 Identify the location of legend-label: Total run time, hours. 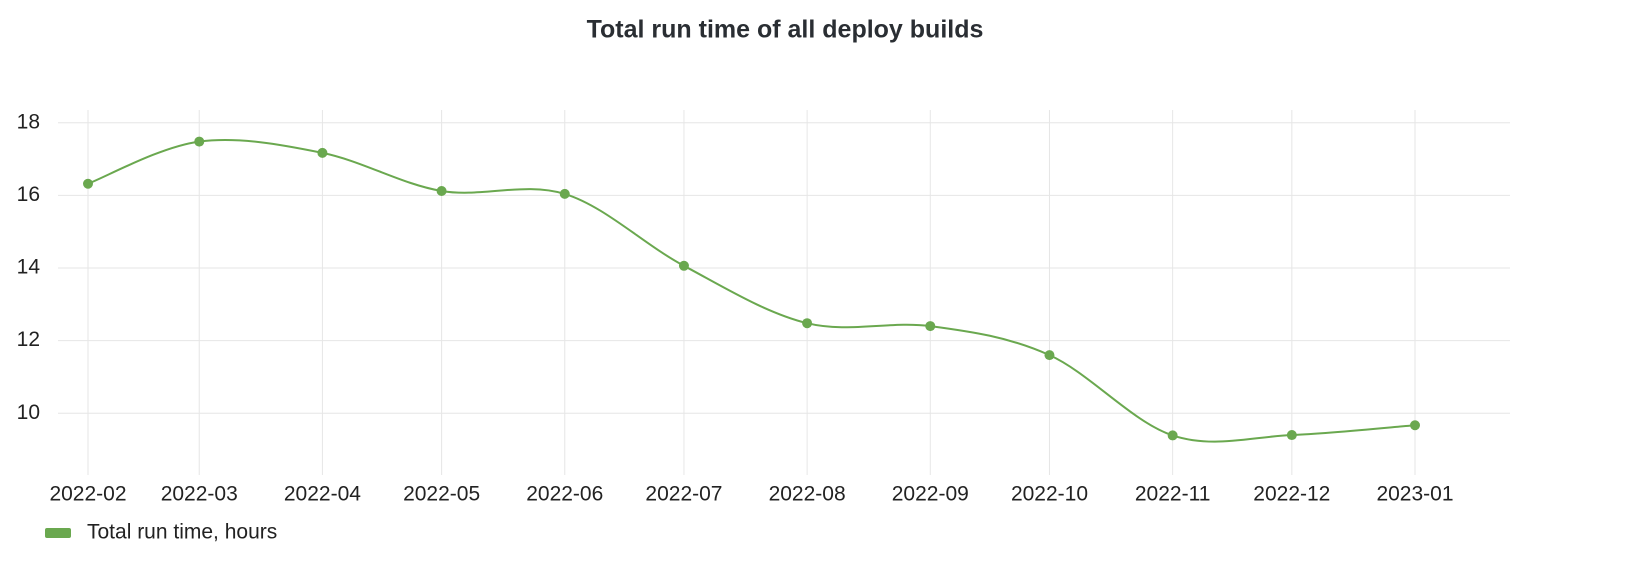
(182, 532).